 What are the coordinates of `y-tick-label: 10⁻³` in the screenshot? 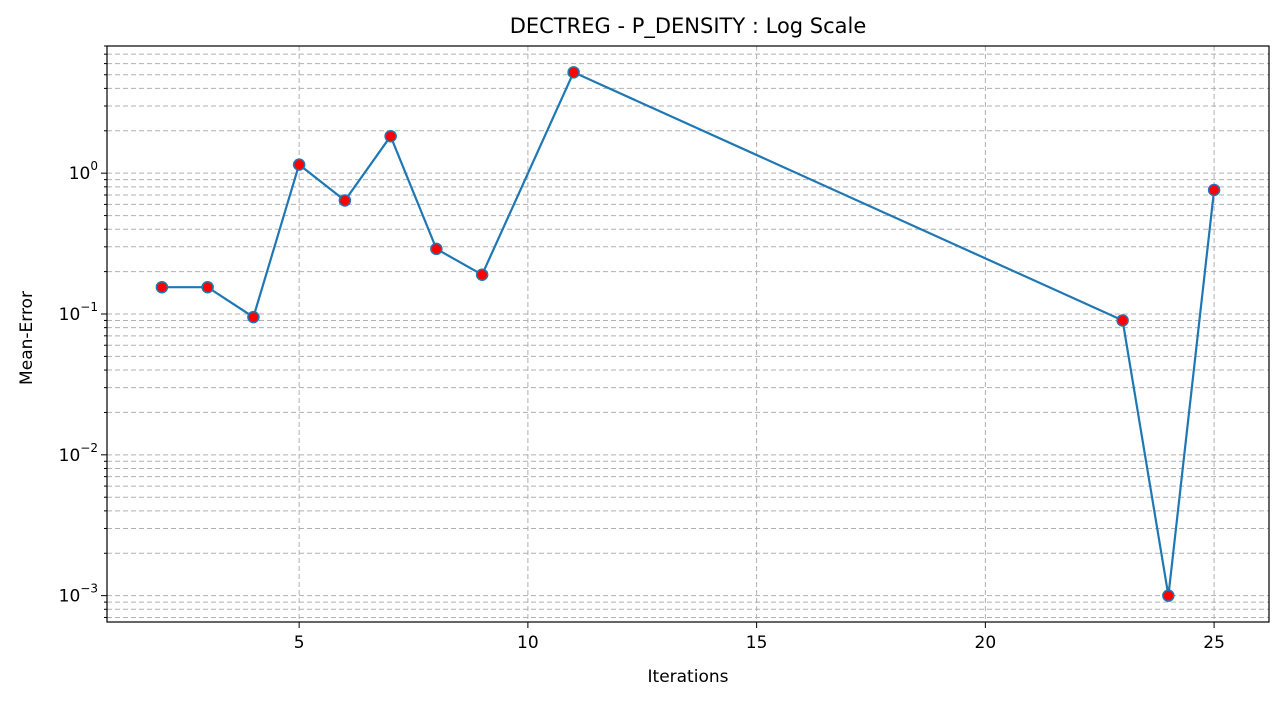 It's located at (78, 594).